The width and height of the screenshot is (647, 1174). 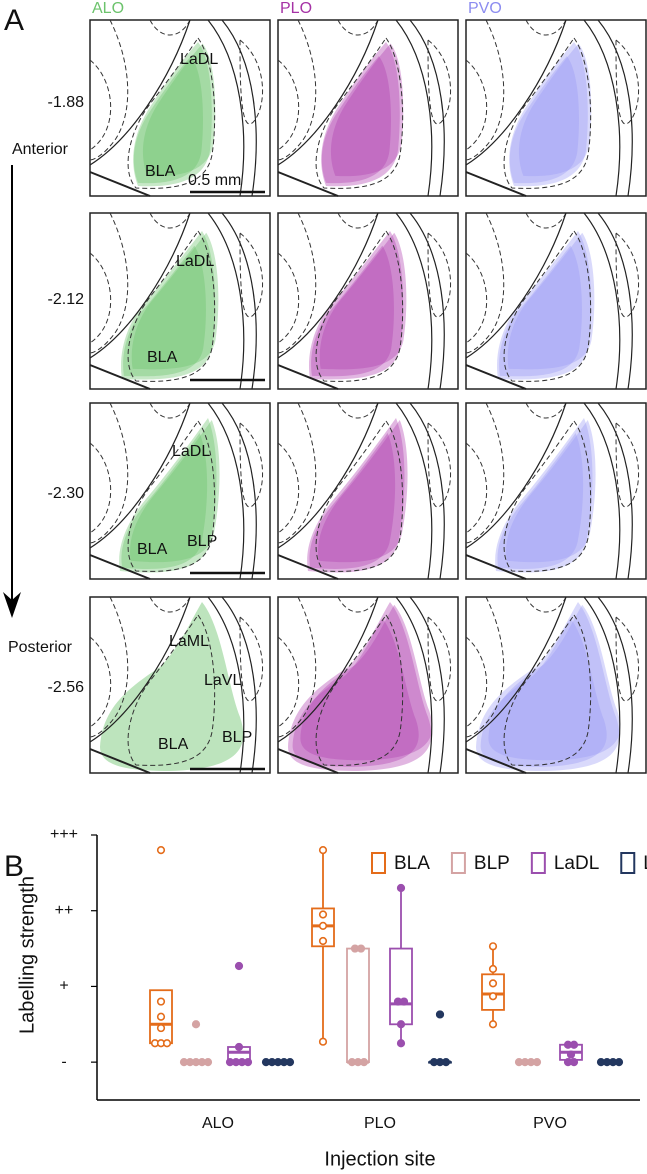 I want to click on y-tick-label: +++, so click(x=64, y=834).